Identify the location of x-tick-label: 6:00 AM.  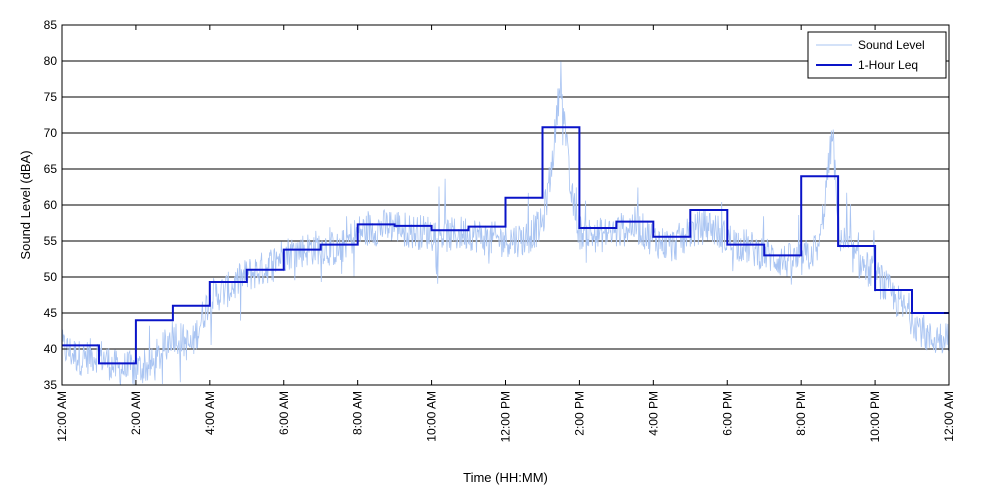
(284, 413).